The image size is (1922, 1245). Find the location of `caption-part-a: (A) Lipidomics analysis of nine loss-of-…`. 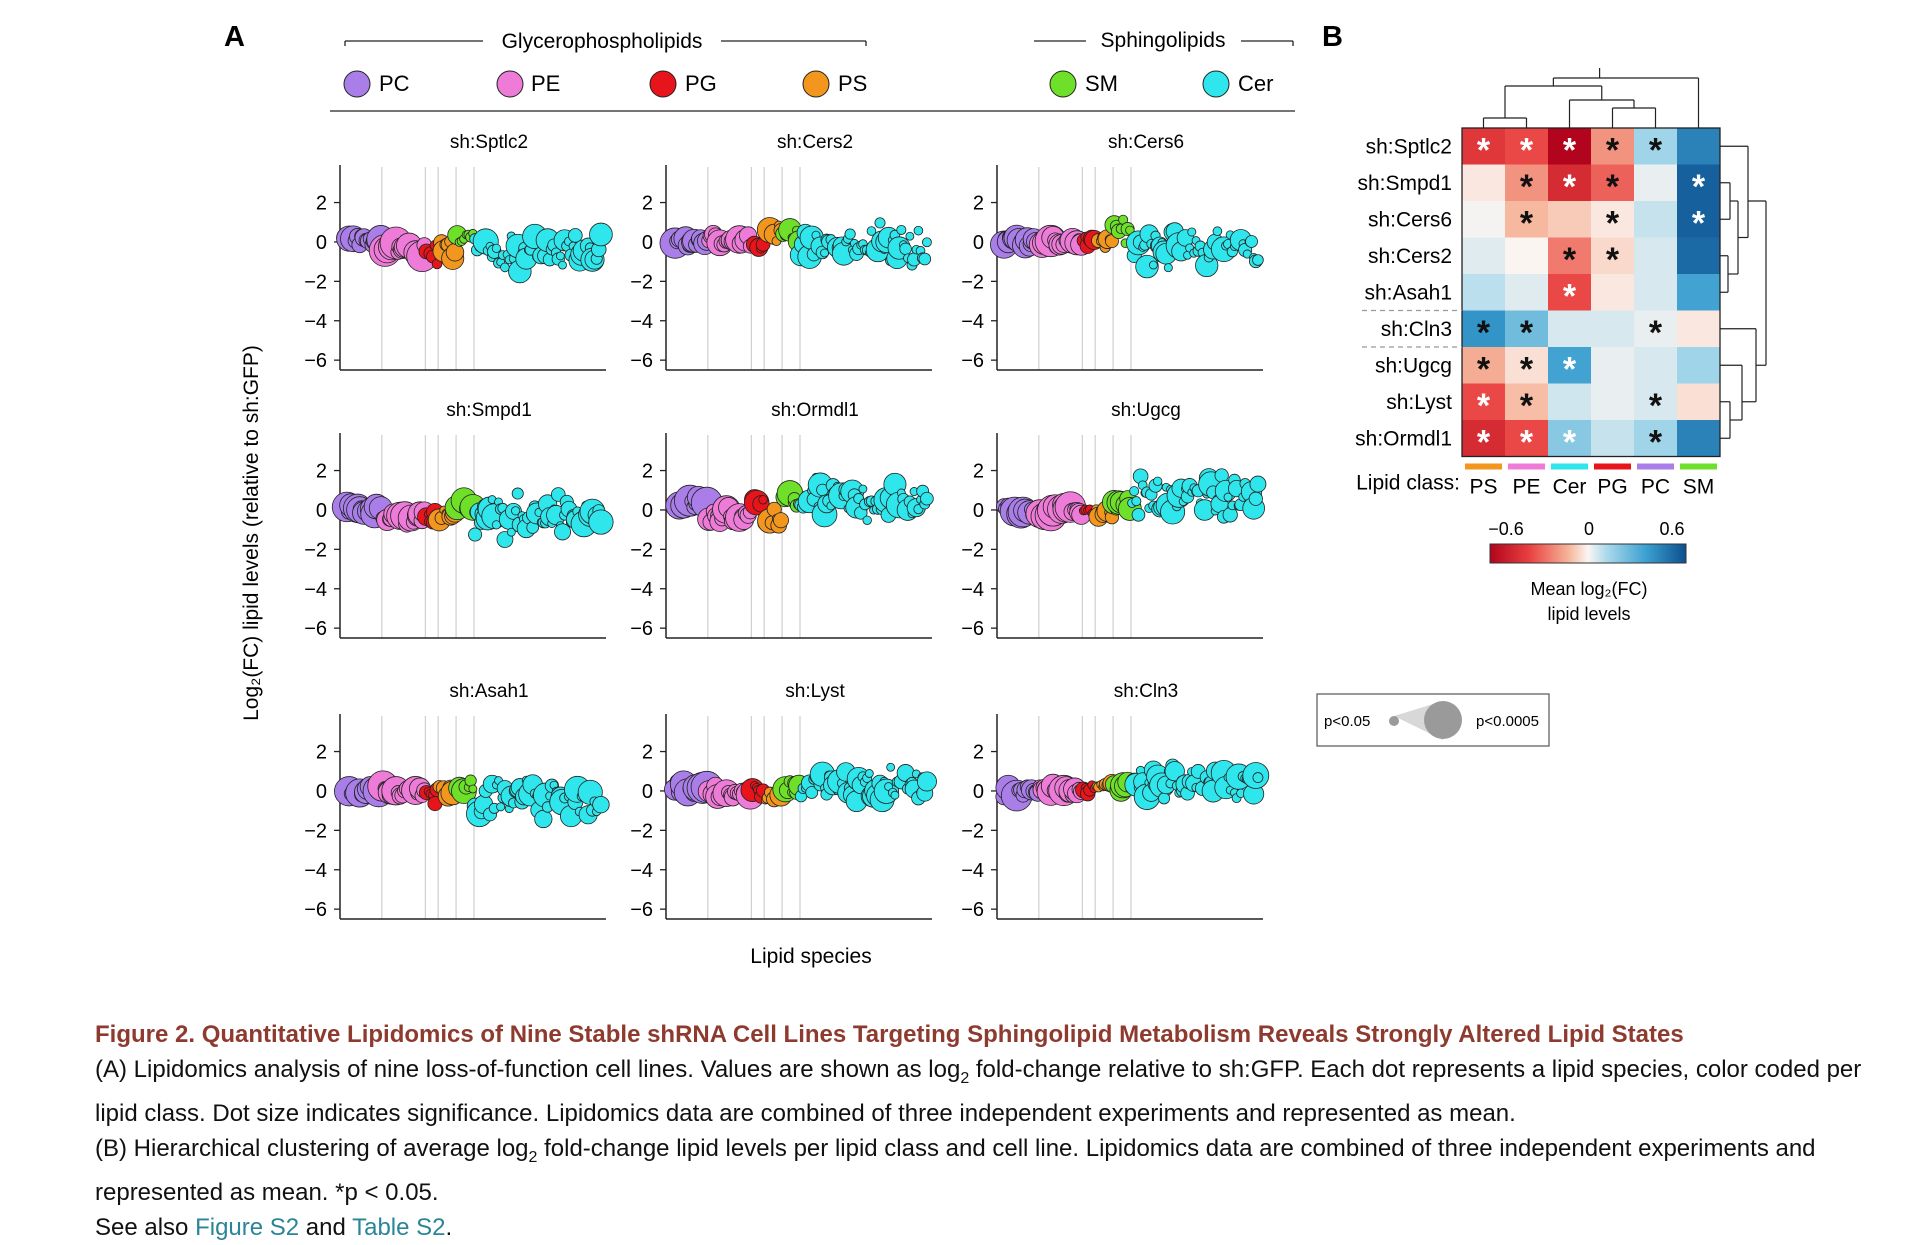

caption-part-a: (A) Lipidomics analysis of nine loss-of-… is located at coordinates (995, 1091).